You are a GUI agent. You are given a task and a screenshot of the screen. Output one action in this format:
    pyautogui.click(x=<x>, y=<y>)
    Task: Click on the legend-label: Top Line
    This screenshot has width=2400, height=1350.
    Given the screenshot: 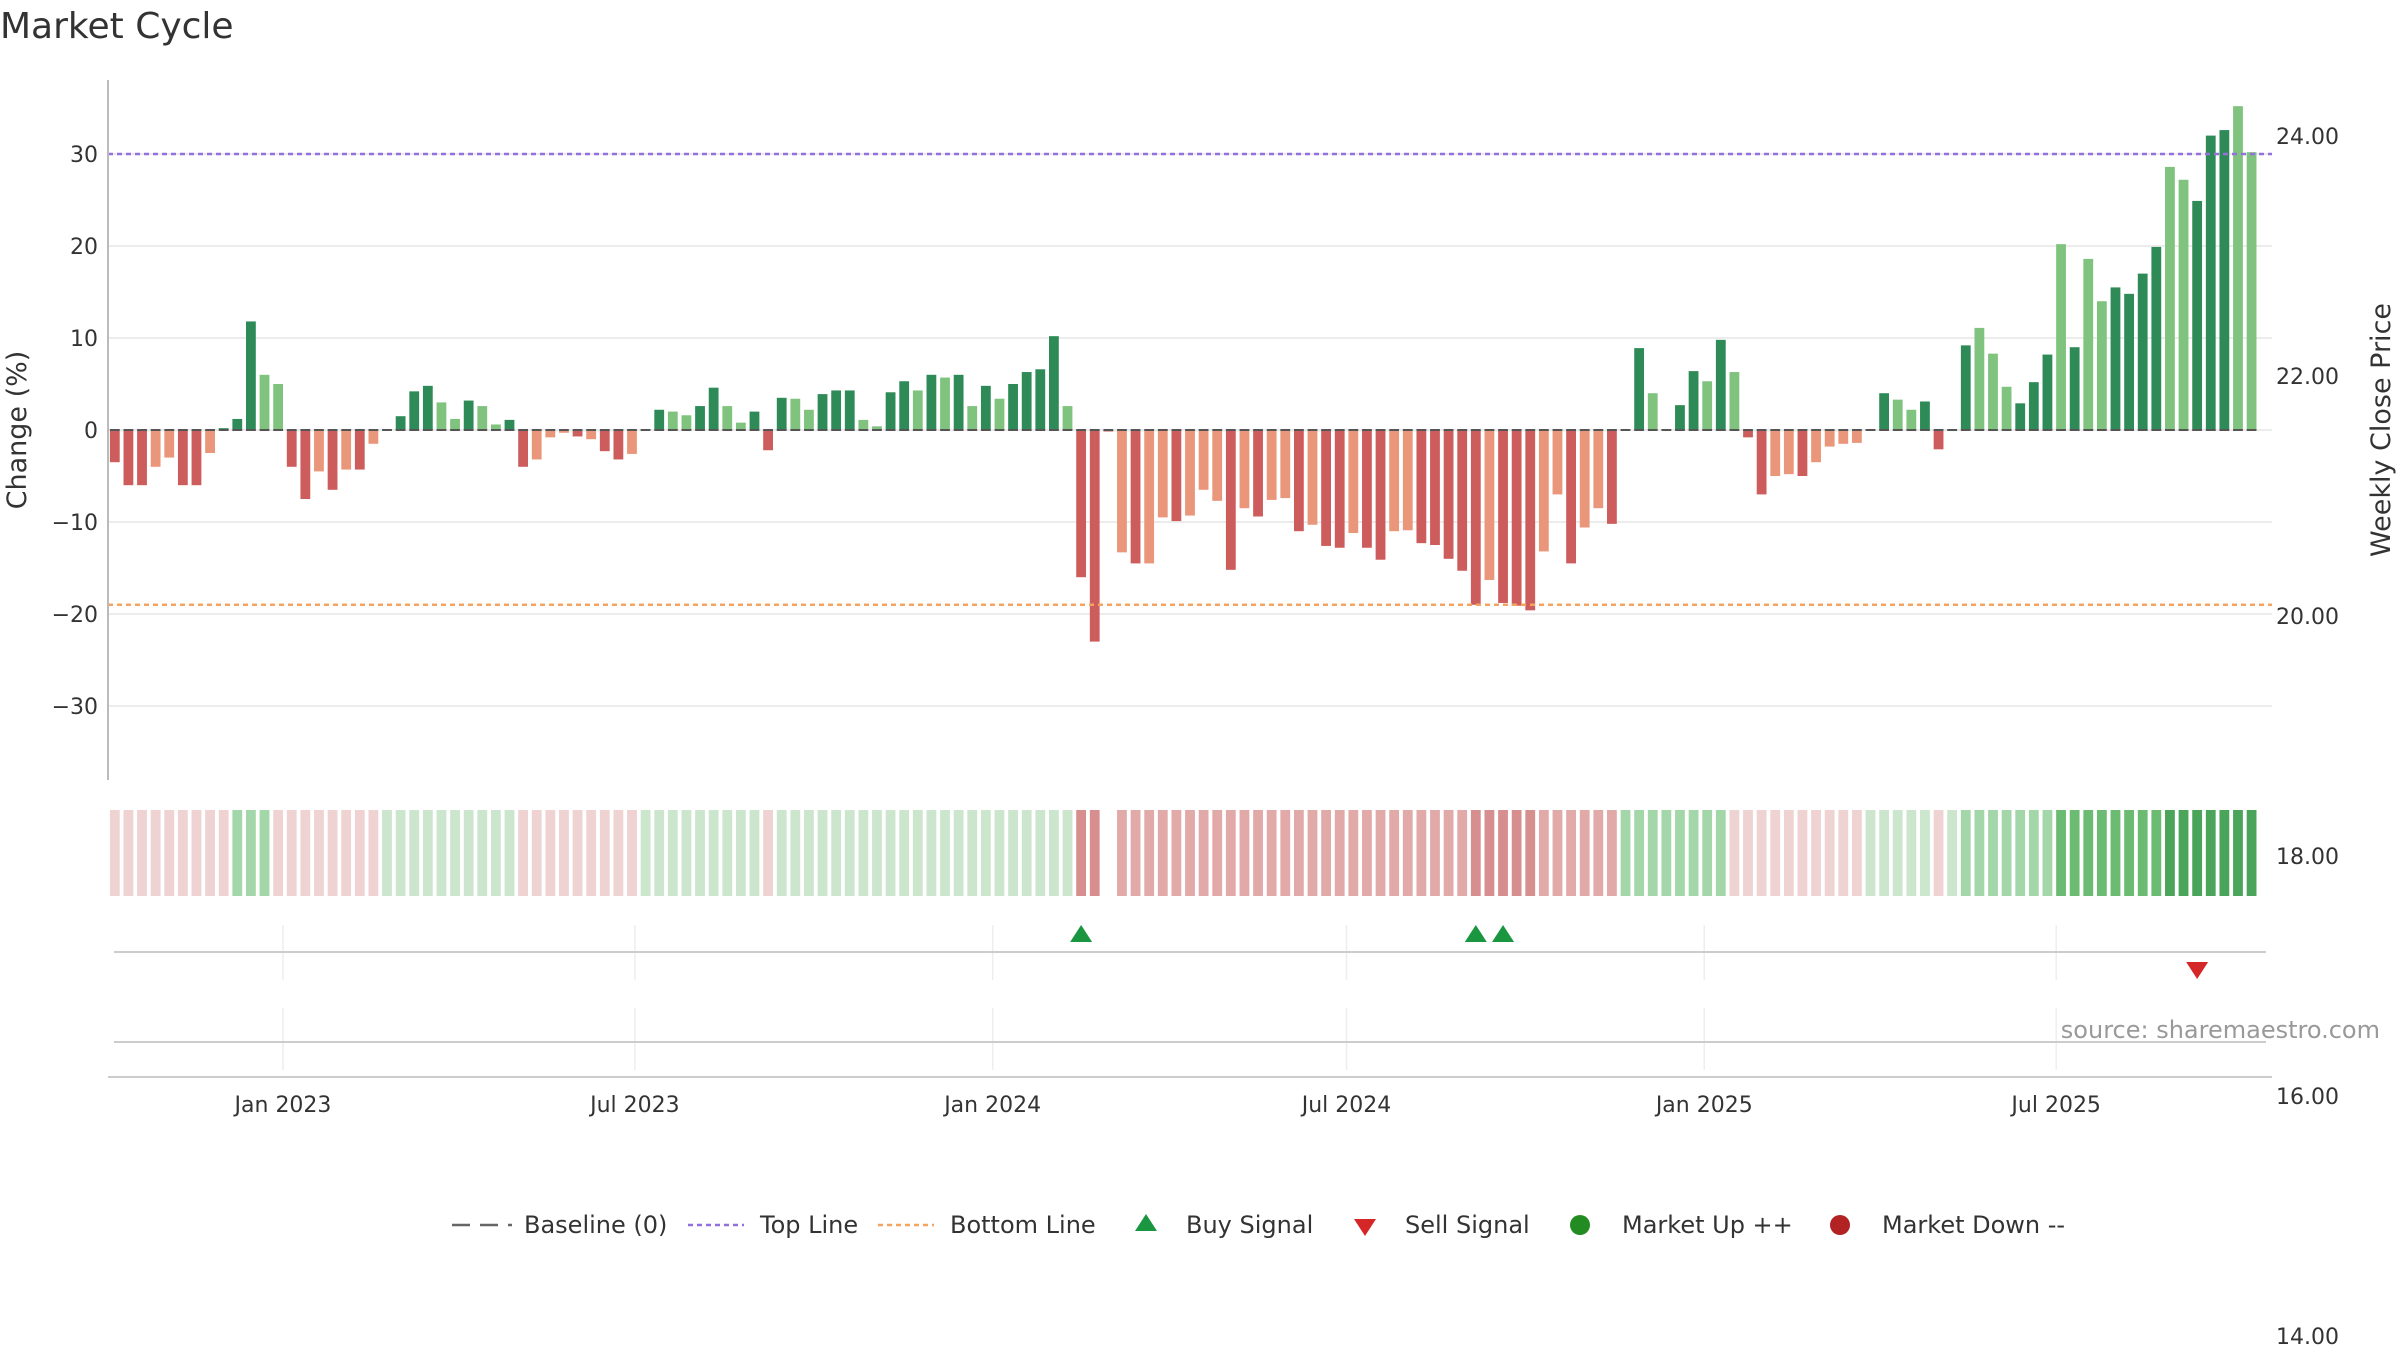 What is the action you would take?
    pyautogui.click(x=808, y=1225)
    